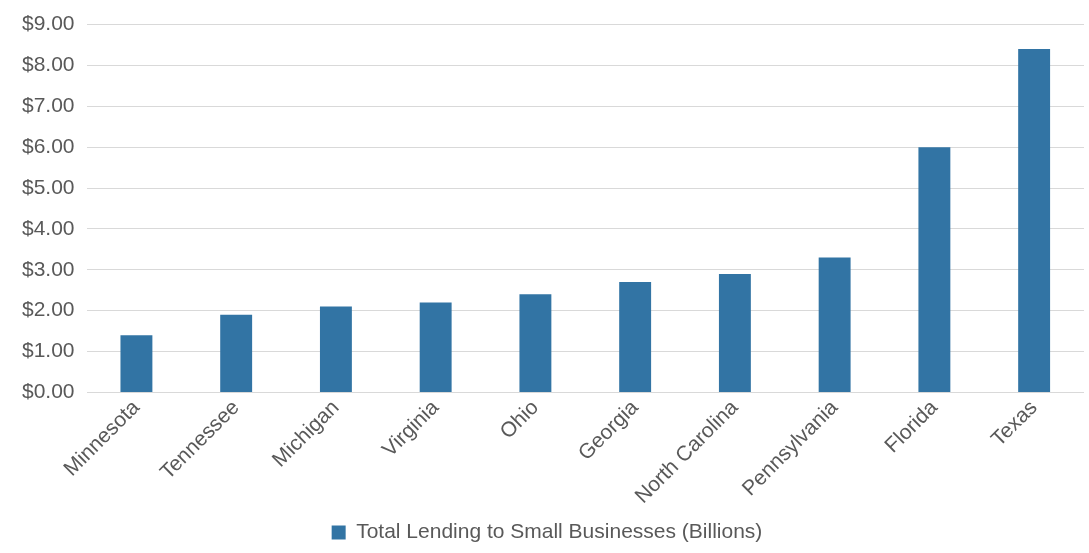 This screenshot has height=553, width=1089. I want to click on y-tick-label: $5.00, so click(48, 186).